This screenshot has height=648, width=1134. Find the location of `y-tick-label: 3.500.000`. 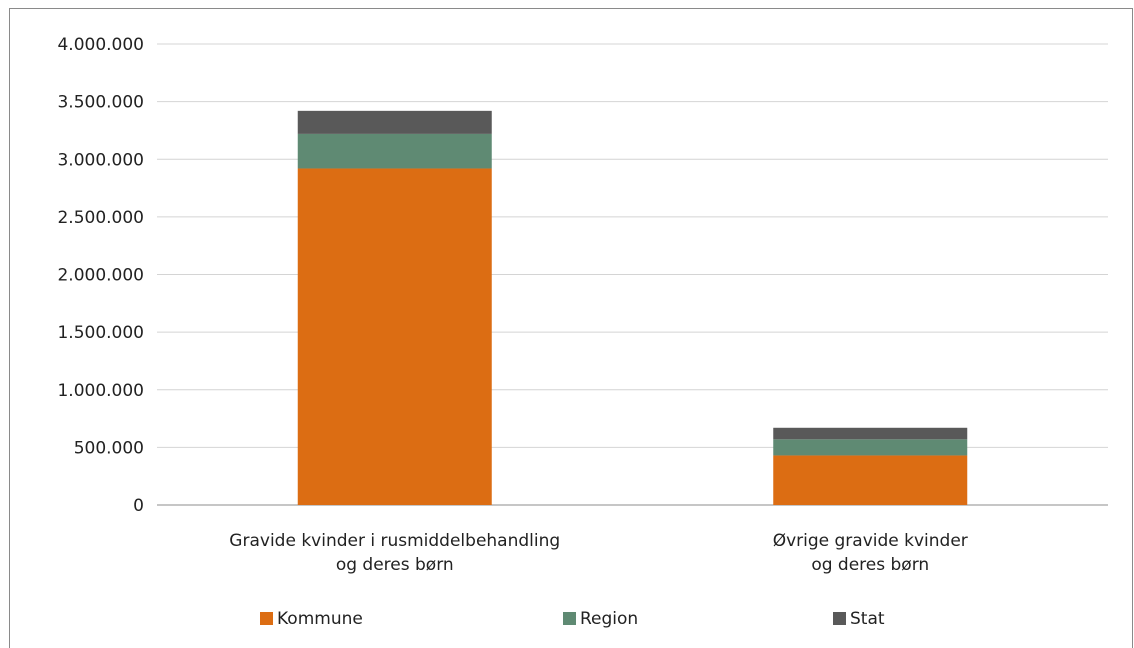

y-tick-label: 3.500.000 is located at coordinates (100, 103).